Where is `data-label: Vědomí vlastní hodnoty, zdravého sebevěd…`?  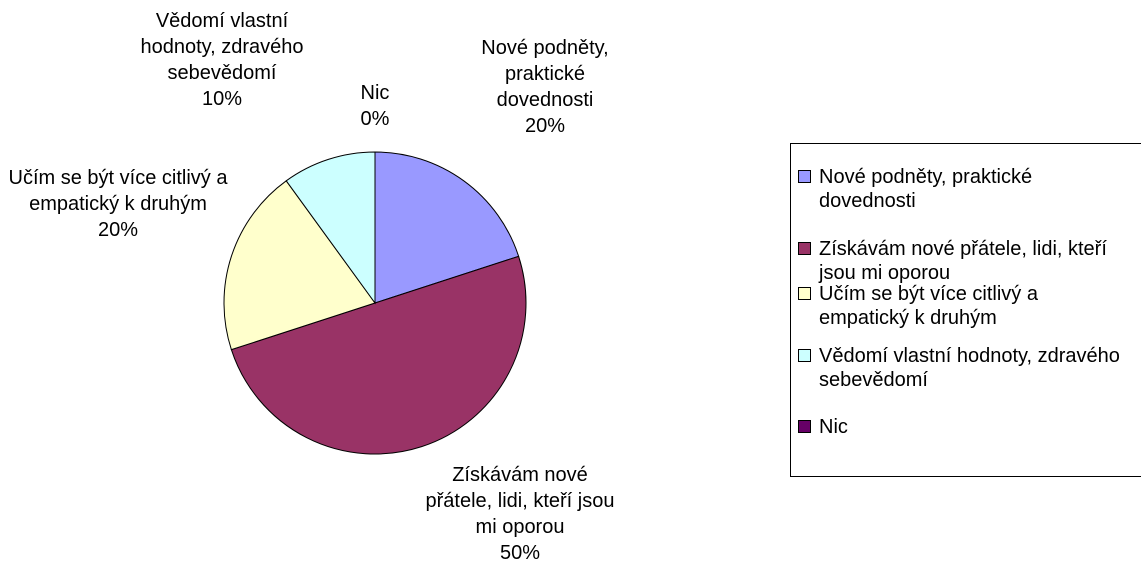 data-label: Vědomí vlastní hodnoty, zdravého sebevěd… is located at coordinates (222, 60).